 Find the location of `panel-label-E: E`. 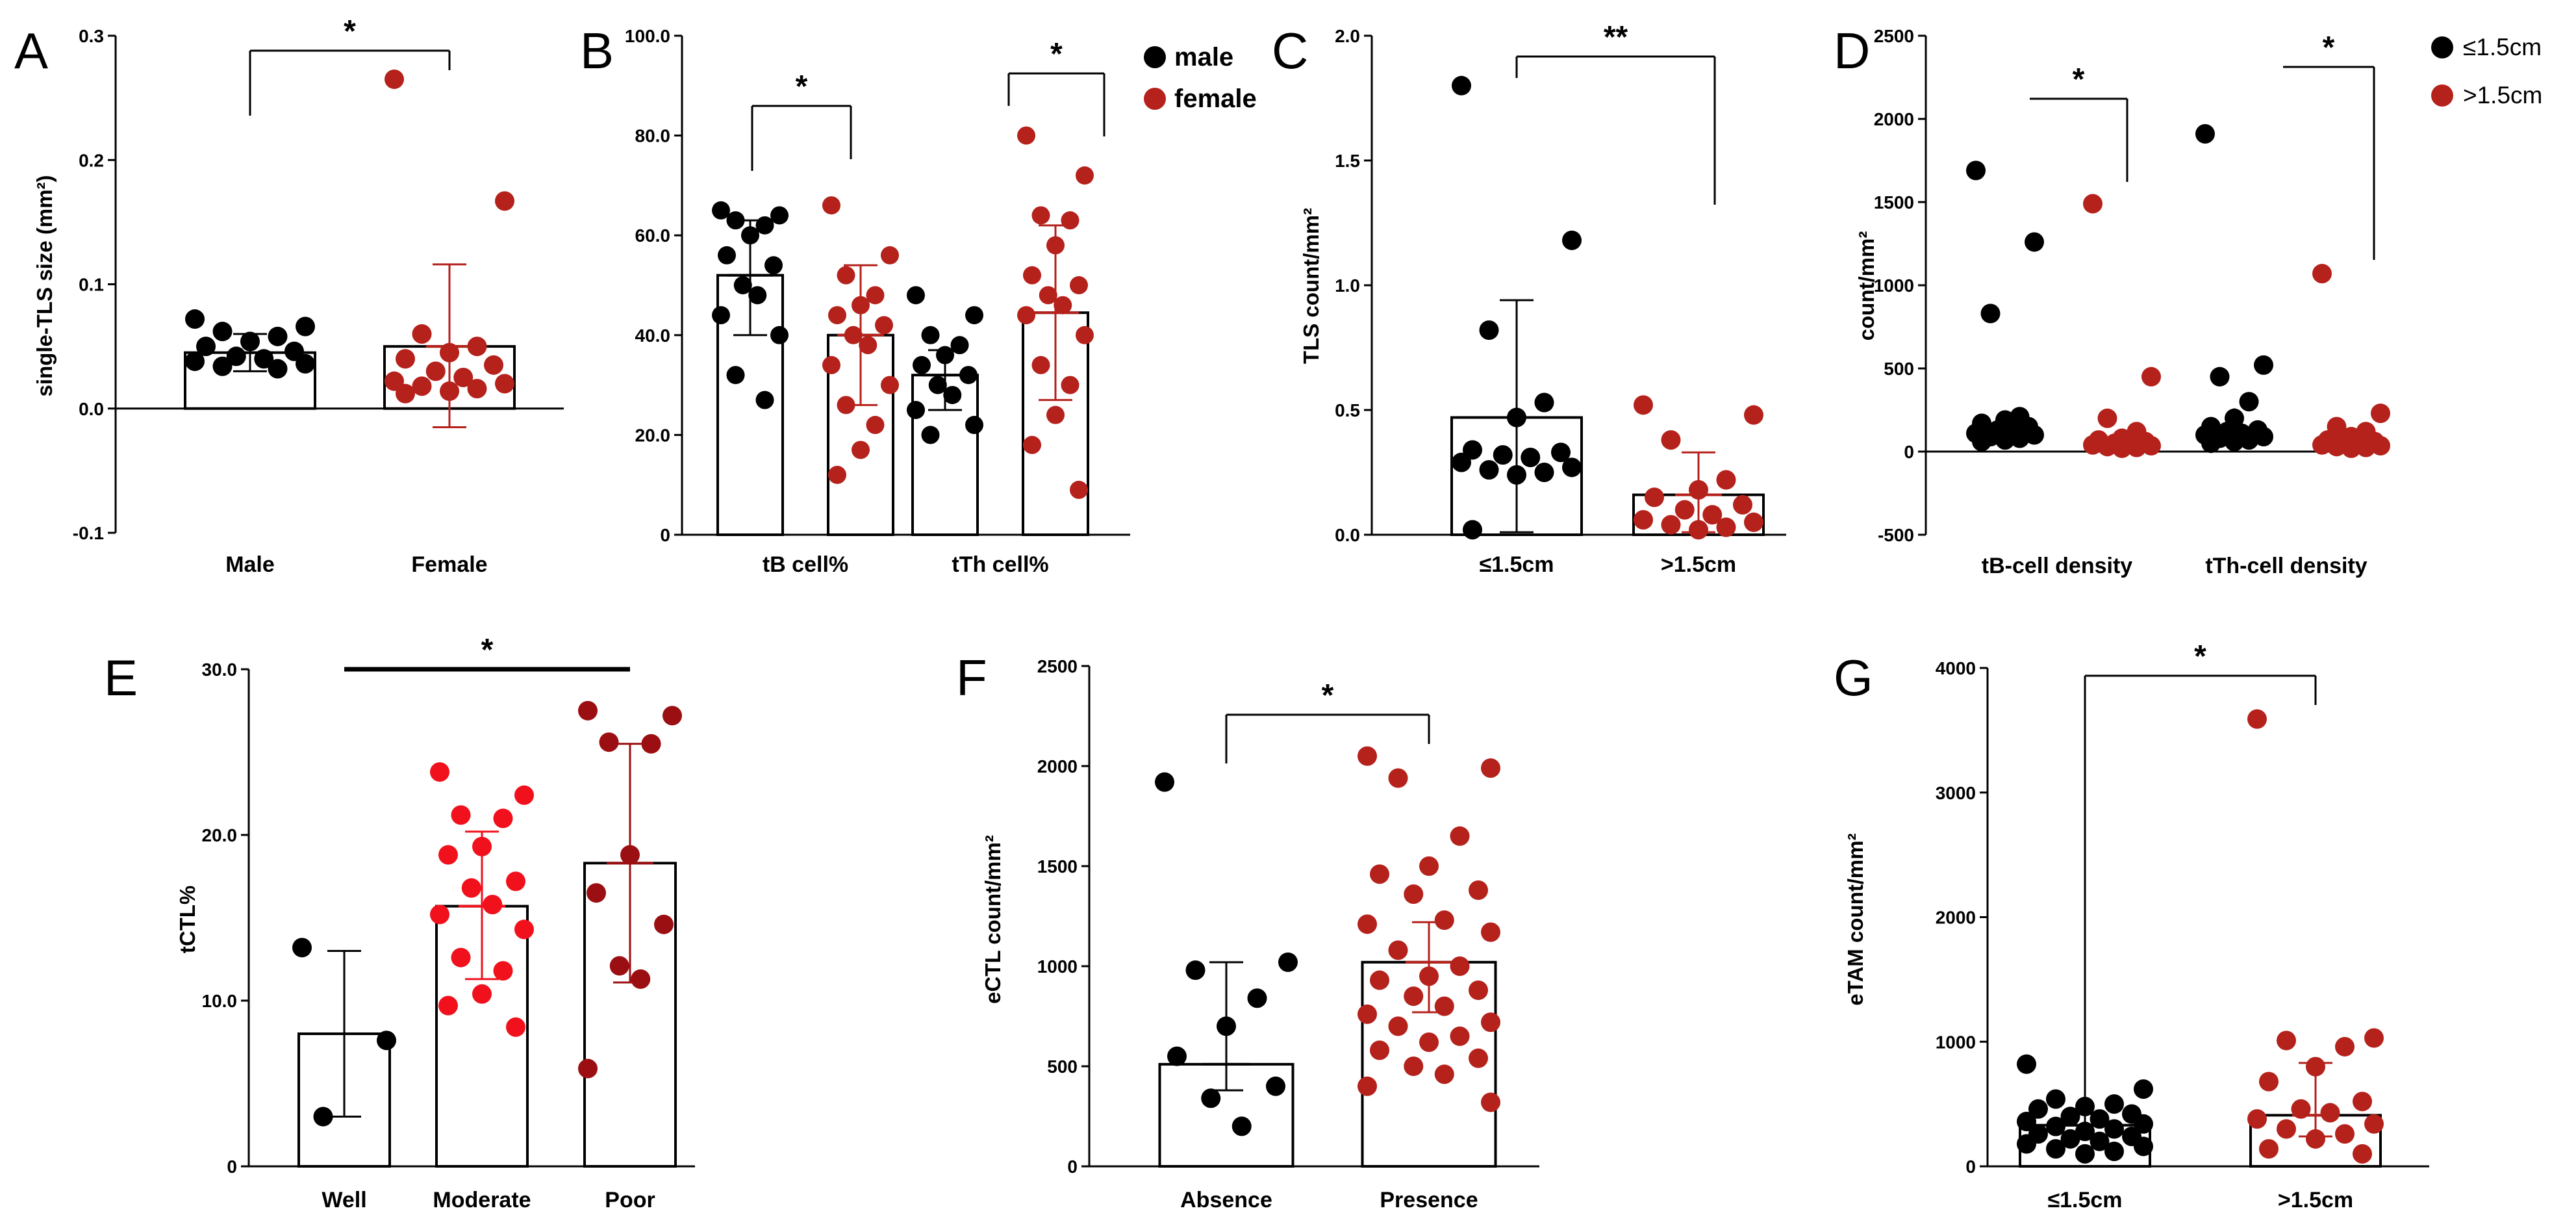

panel-label-E: E is located at coordinates (121, 677).